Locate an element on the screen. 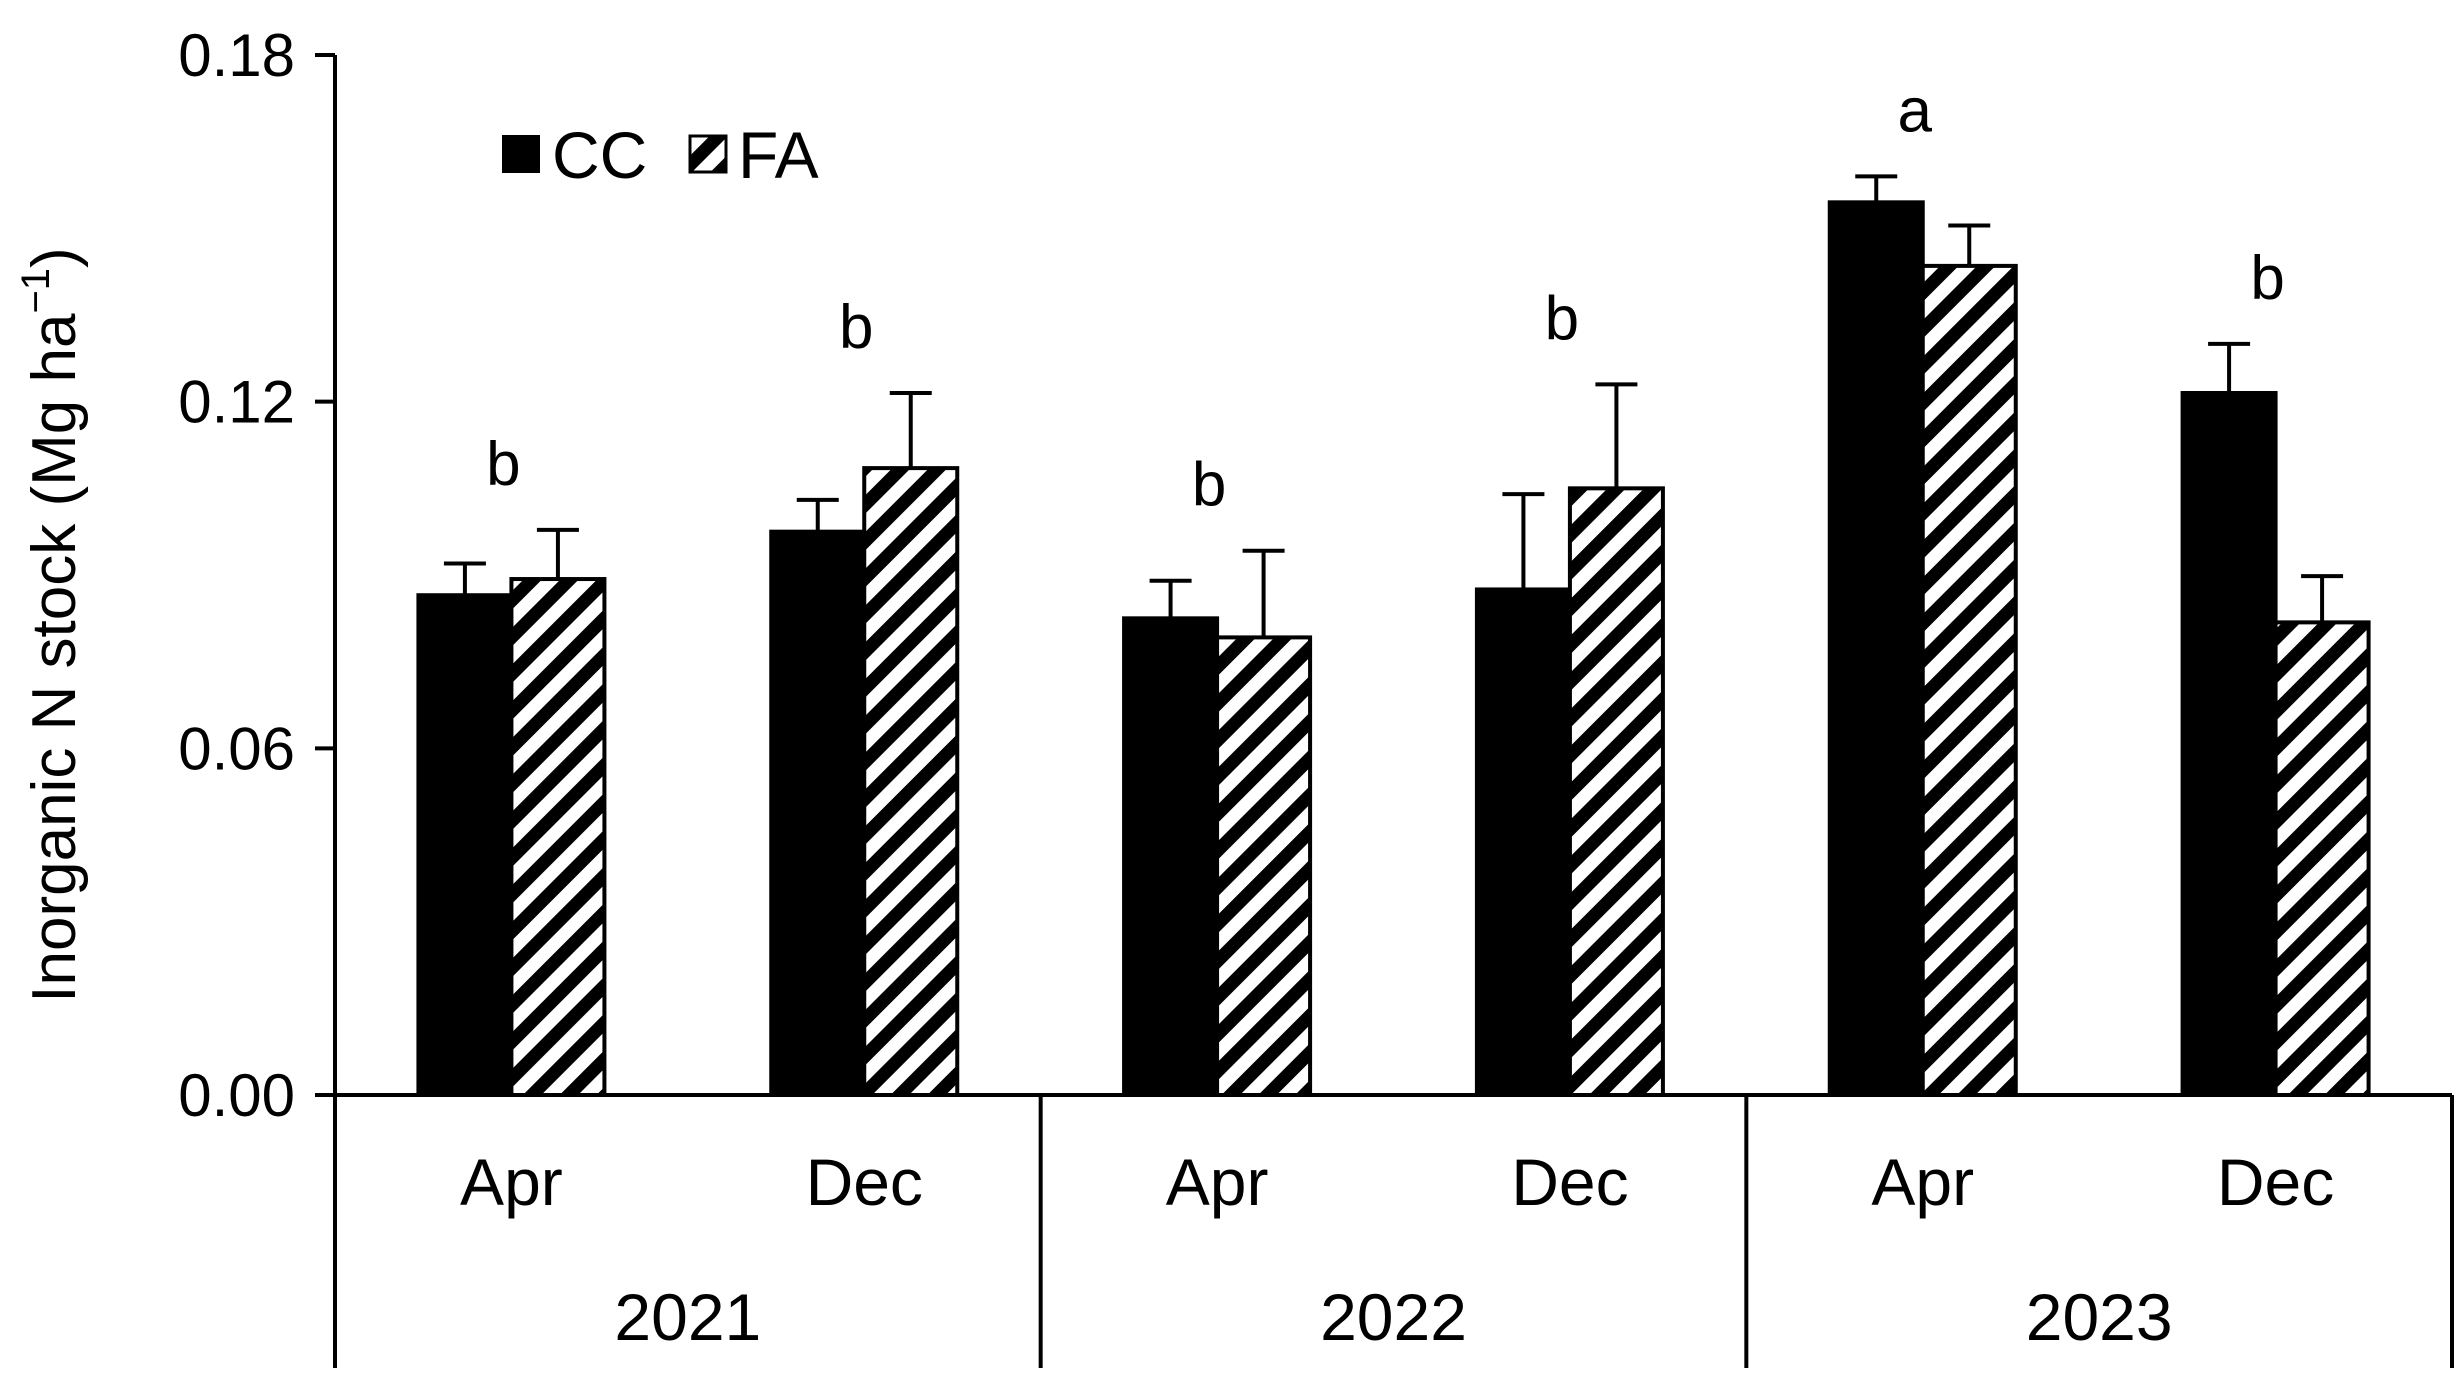 The height and width of the screenshot is (1393, 2462). y-axis-title-superscript: −1 is located at coordinates (36, 291).